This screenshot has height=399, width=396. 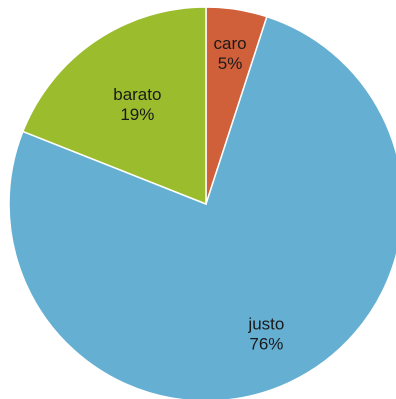 I want to click on slice-name-label-caro: caro, so click(x=229, y=43).